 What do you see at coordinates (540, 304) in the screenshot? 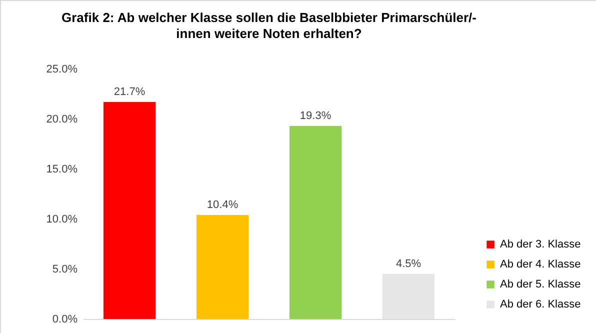
I see `legend-label: Ab der 6. Klasse` at bounding box center [540, 304].